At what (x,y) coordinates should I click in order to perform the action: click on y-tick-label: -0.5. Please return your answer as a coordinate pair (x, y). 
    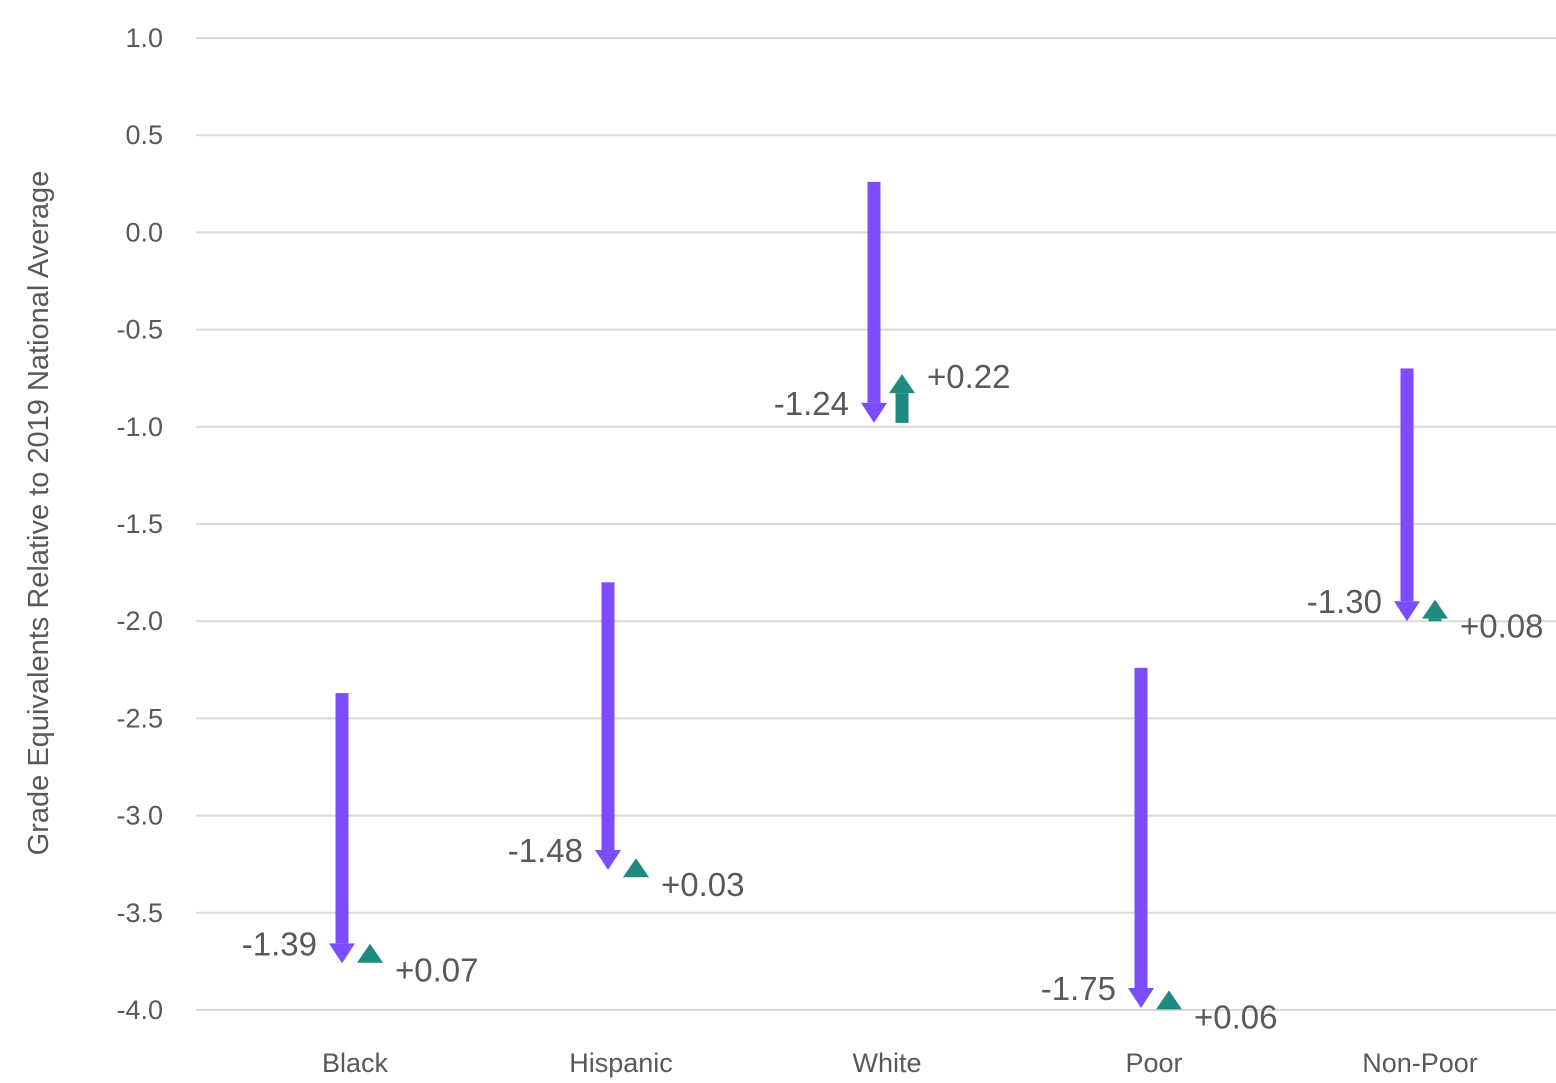
    Looking at the image, I should click on (139, 330).